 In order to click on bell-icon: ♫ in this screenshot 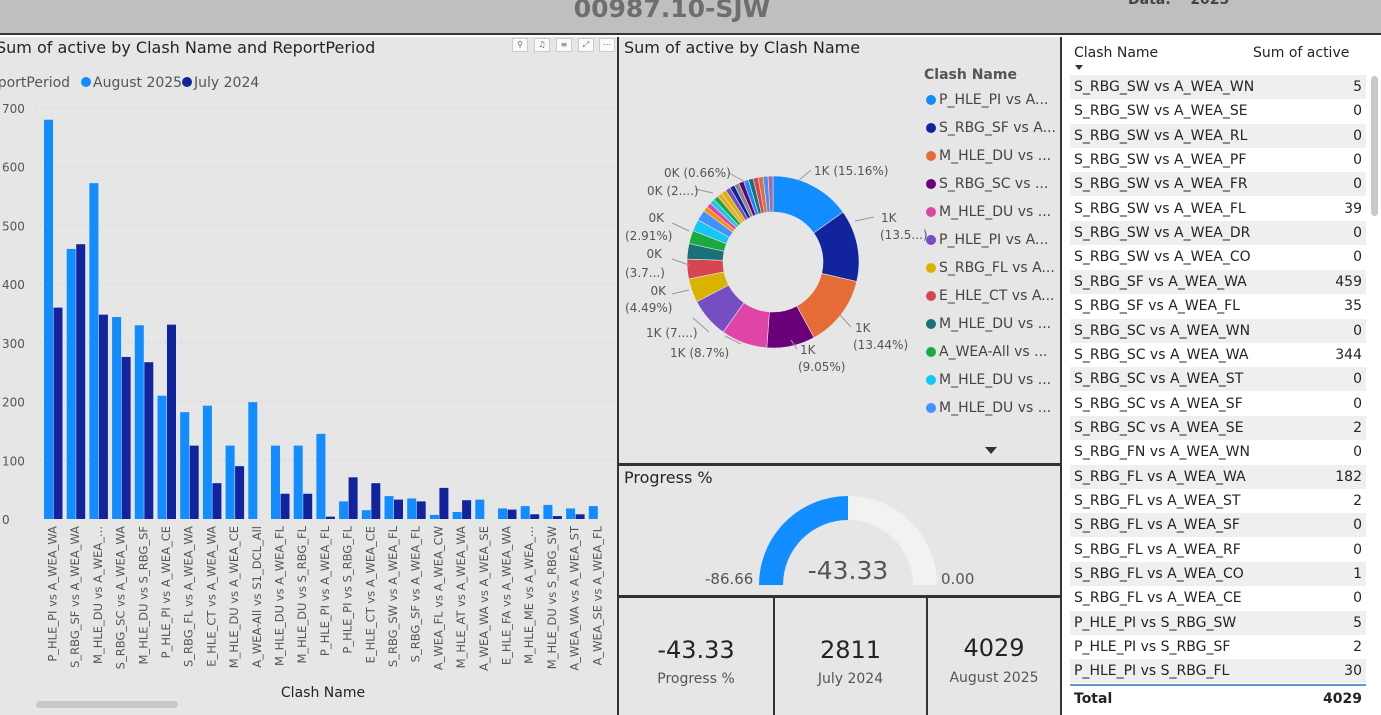, I will do `click(542, 45)`.